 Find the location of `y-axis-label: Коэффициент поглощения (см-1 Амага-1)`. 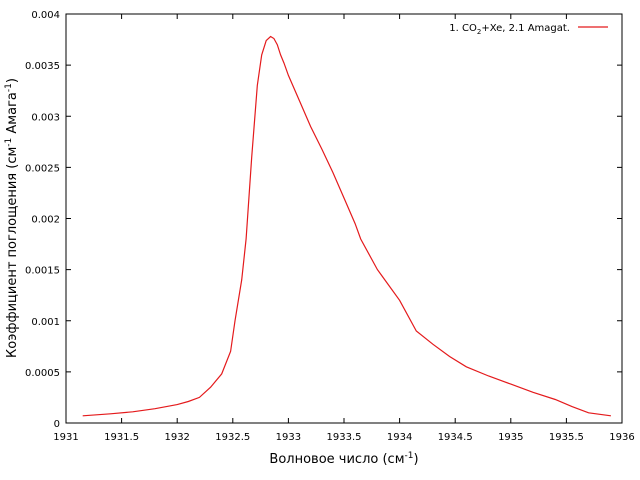

y-axis-label: Коэффициент поглощения (см-1 Амага-1) is located at coordinates (12, 218).